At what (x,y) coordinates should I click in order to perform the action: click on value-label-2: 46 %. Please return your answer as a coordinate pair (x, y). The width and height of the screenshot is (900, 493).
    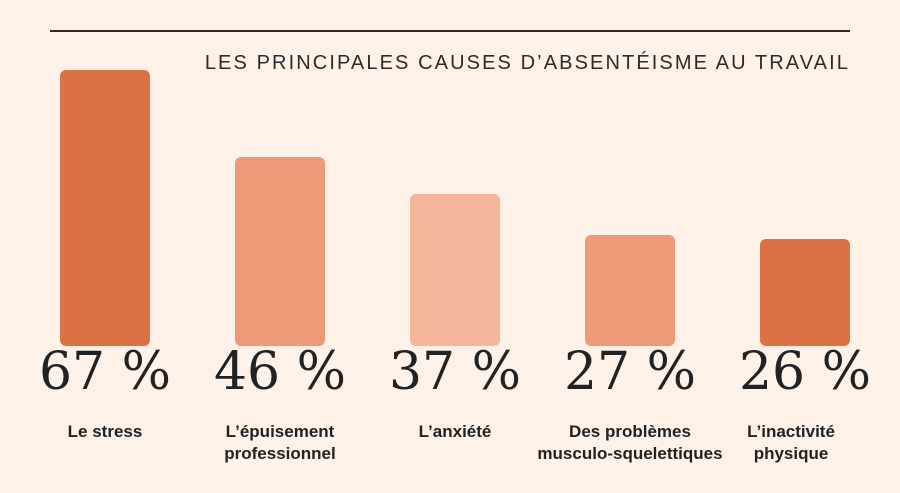
    Looking at the image, I should click on (280, 372).